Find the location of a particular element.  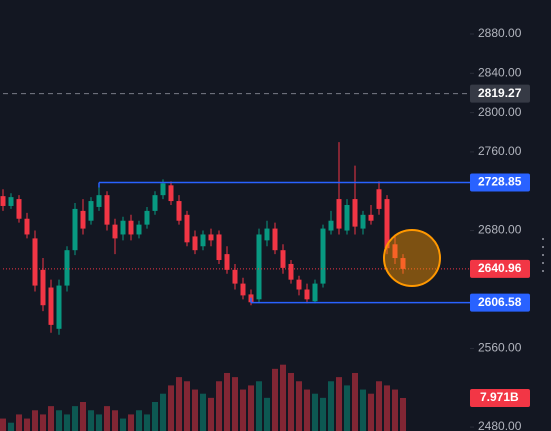

price-label: 2819.27 is located at coordinates (500, 93).